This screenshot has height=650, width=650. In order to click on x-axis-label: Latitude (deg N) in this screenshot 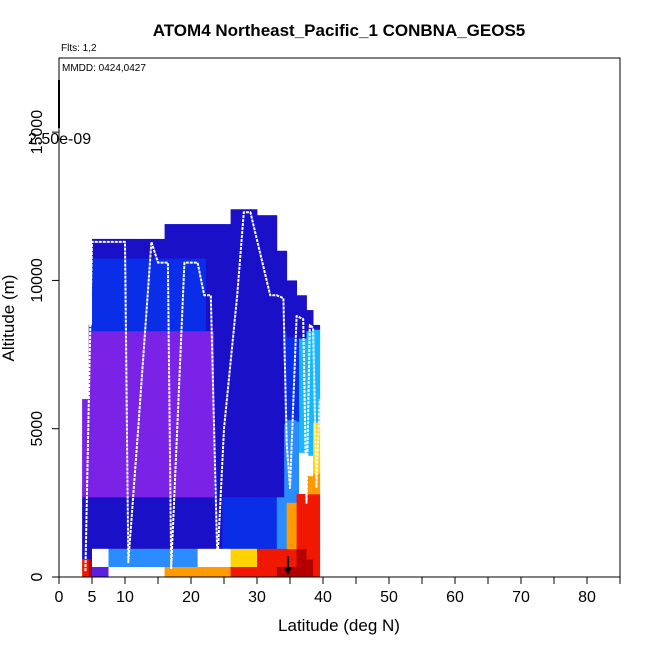, I will do `click(339, 625)`.